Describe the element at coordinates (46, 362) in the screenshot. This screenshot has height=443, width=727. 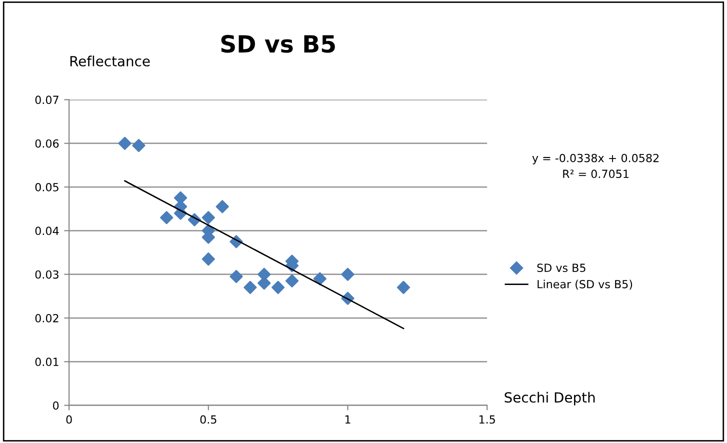
I see `y-tick-label: 0.01` at that location.